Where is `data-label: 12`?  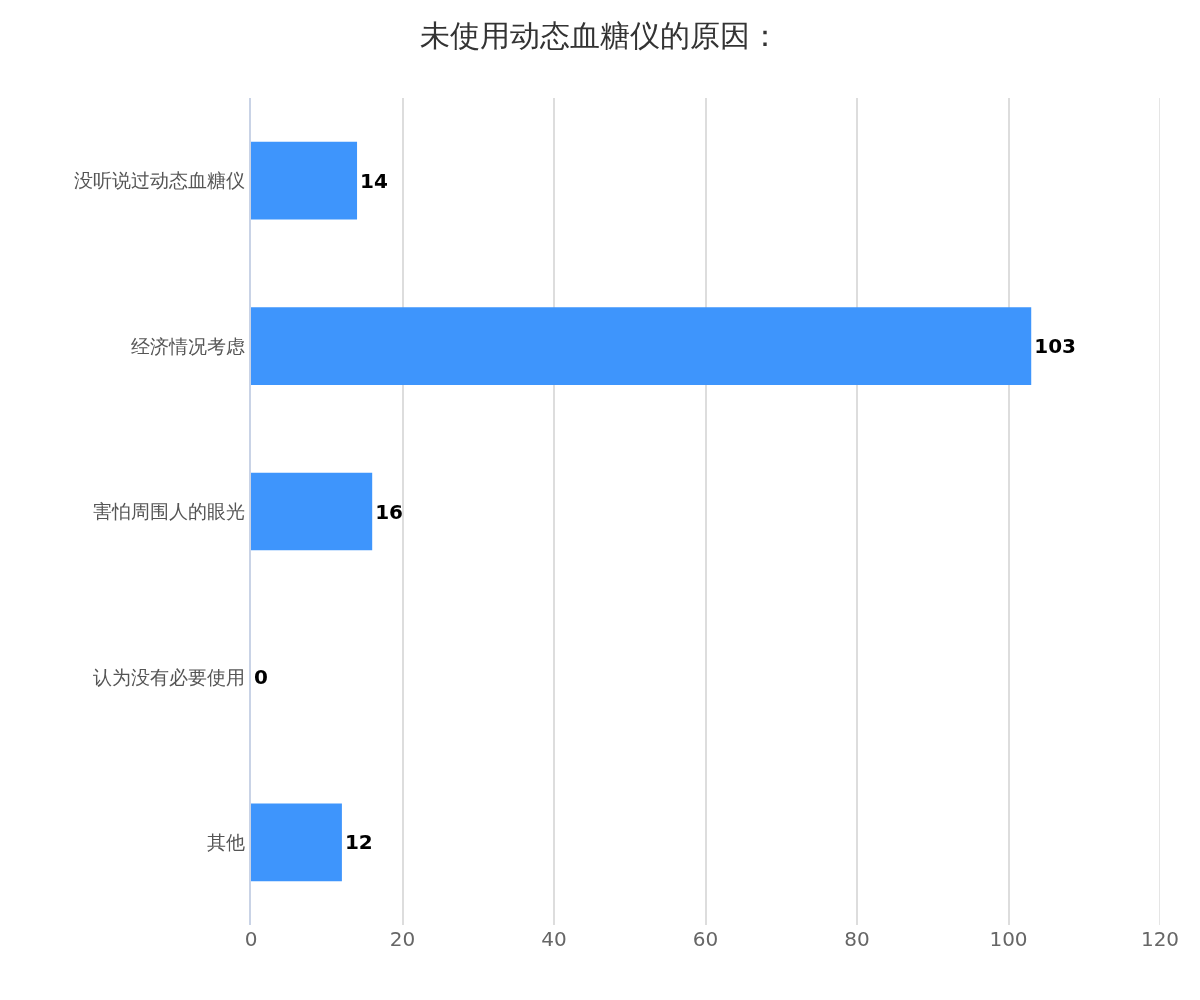
data-label: 12 is located at coordinates (358, 842).